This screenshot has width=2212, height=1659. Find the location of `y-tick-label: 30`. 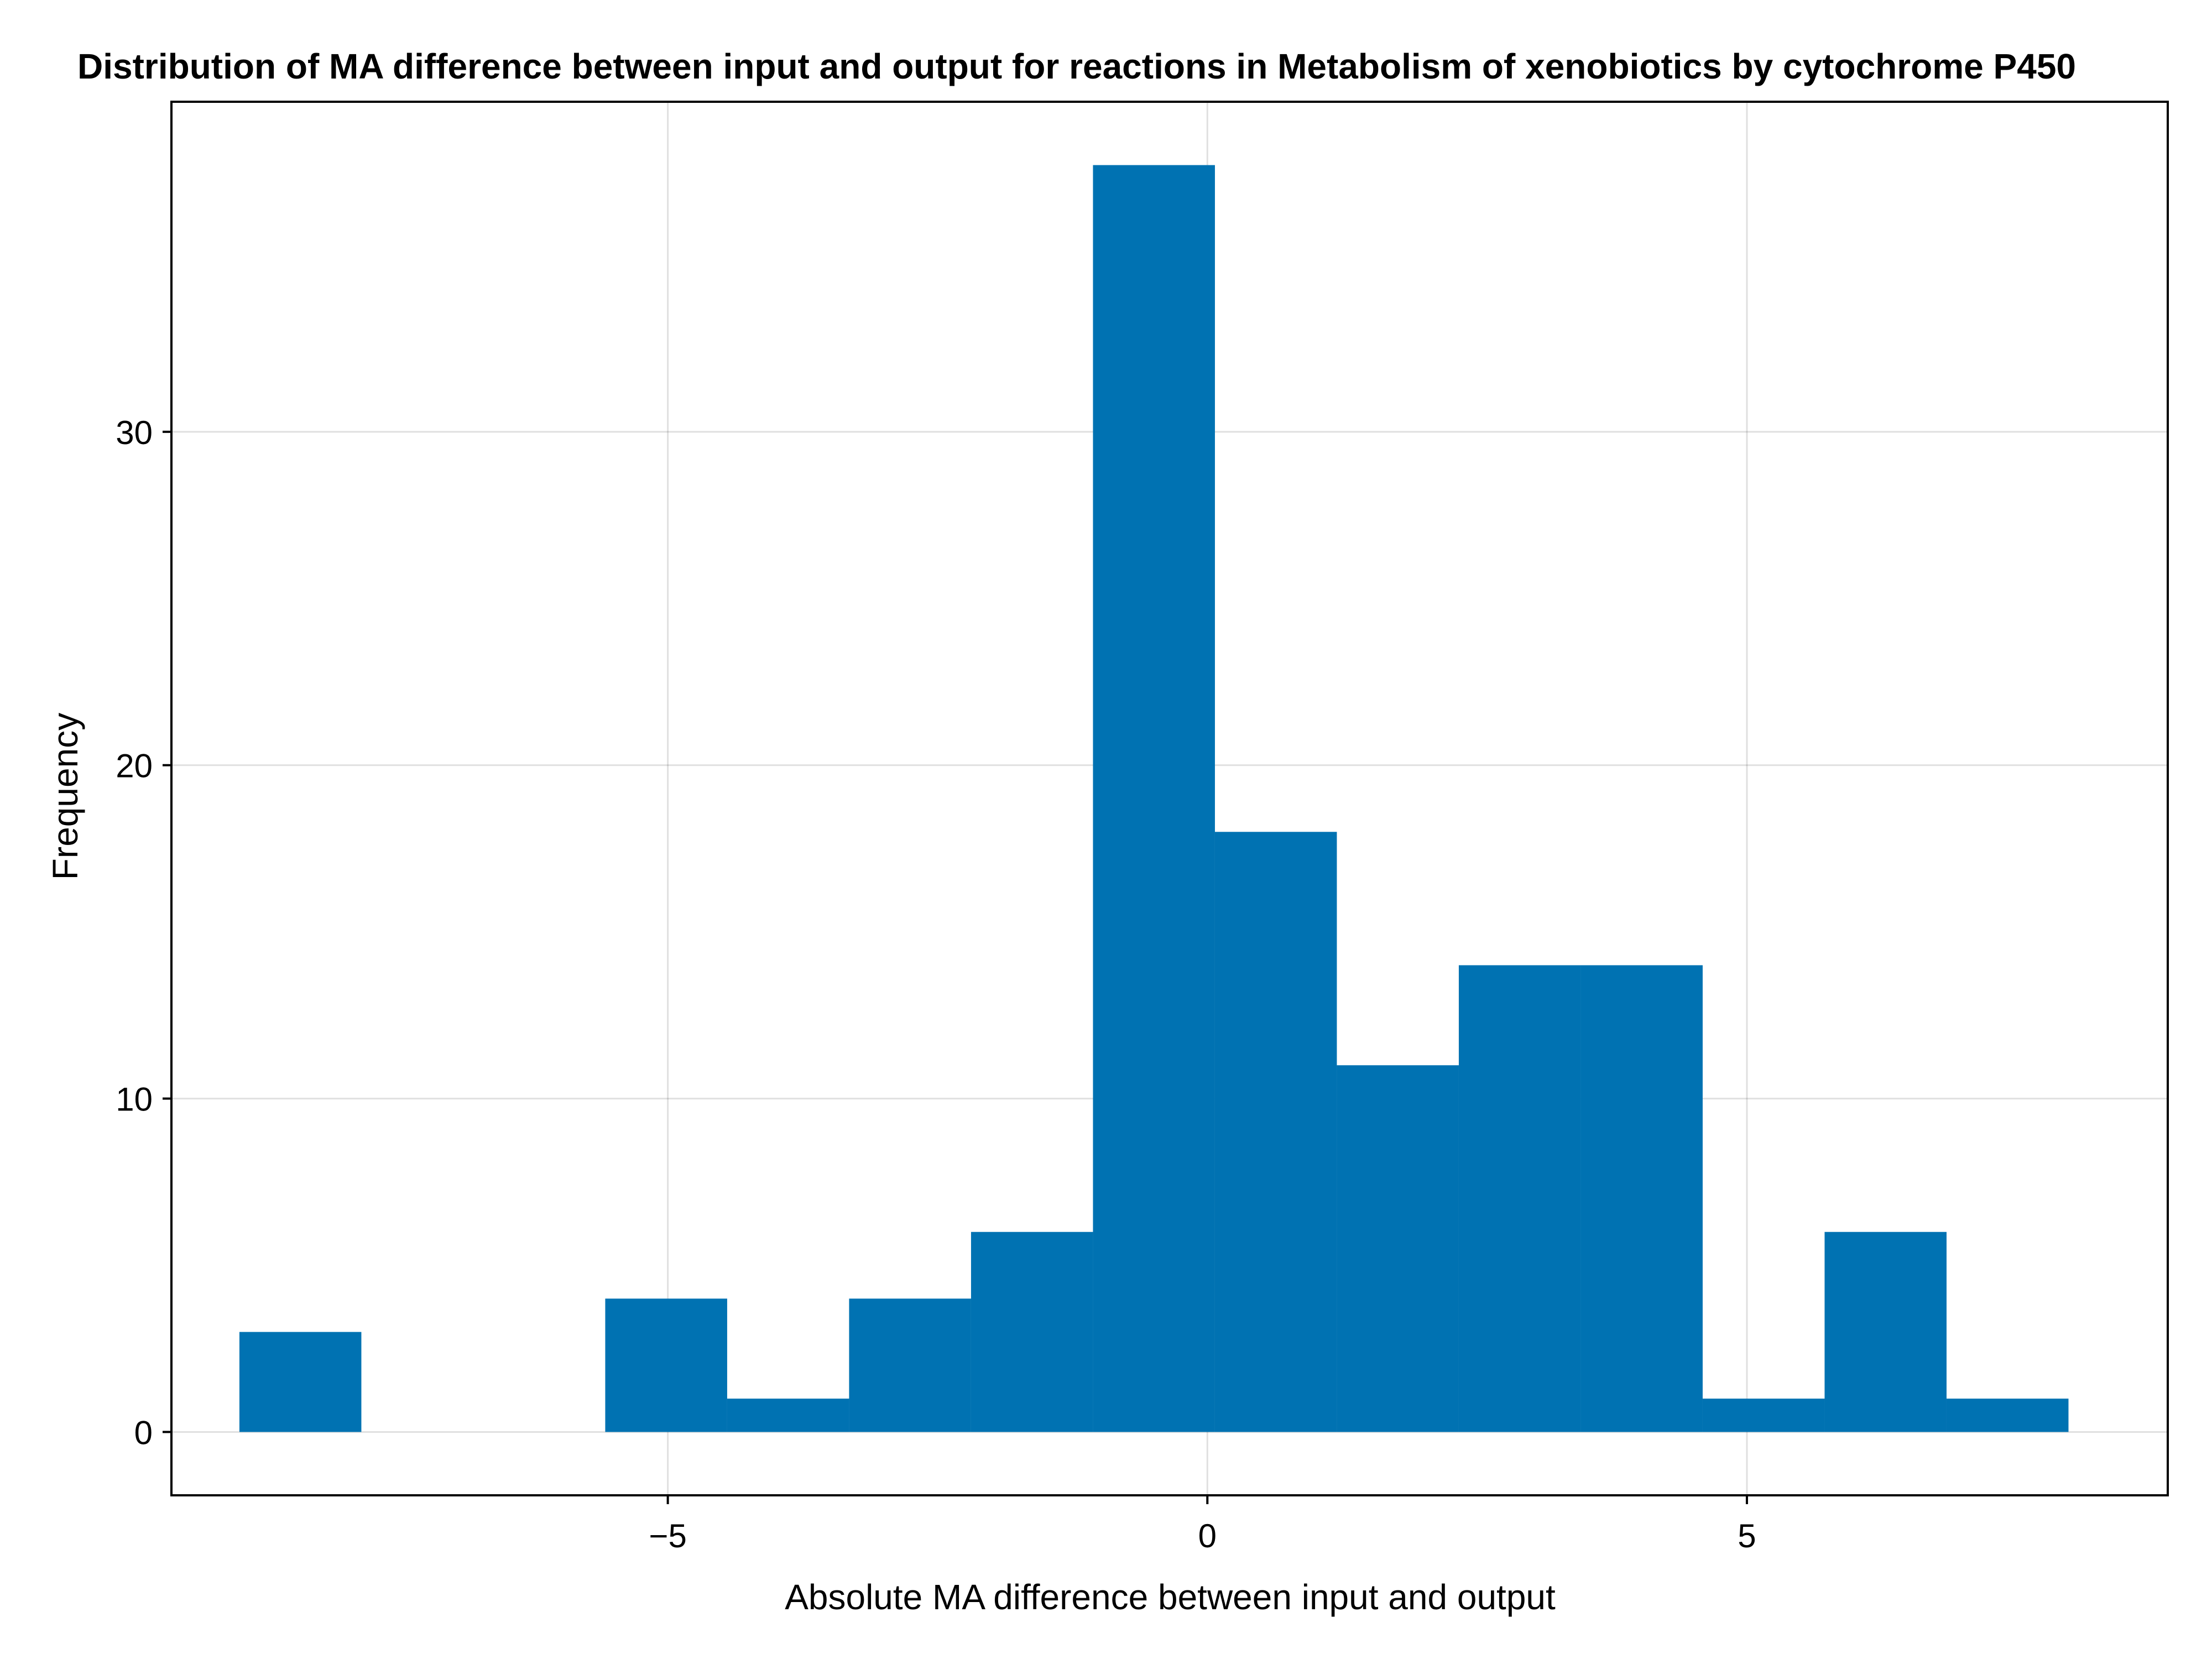

y-tick-label: 30 is located at coordinates (134, 433).